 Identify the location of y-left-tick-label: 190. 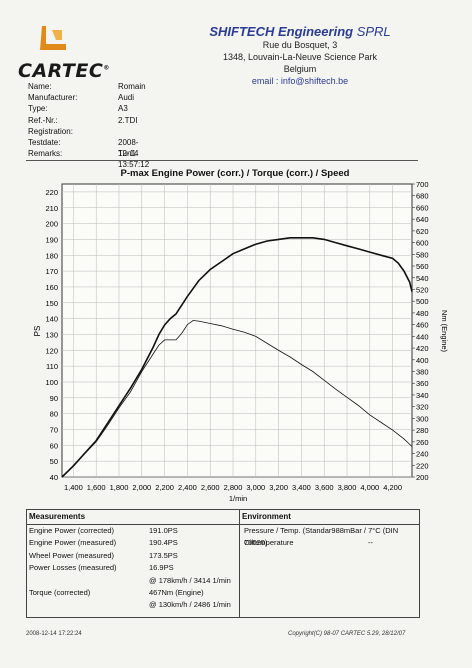
(51, 239).